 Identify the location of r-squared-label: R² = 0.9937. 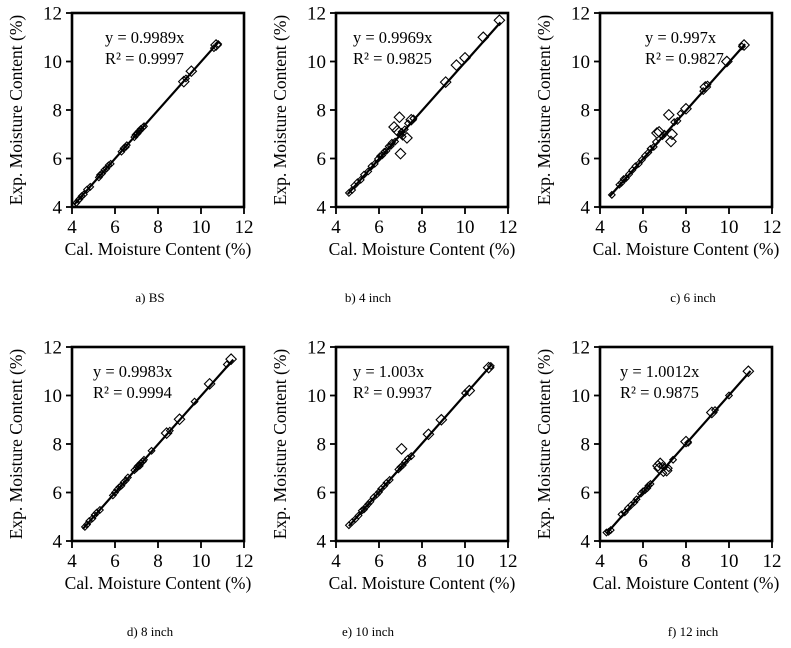
(392, 392).